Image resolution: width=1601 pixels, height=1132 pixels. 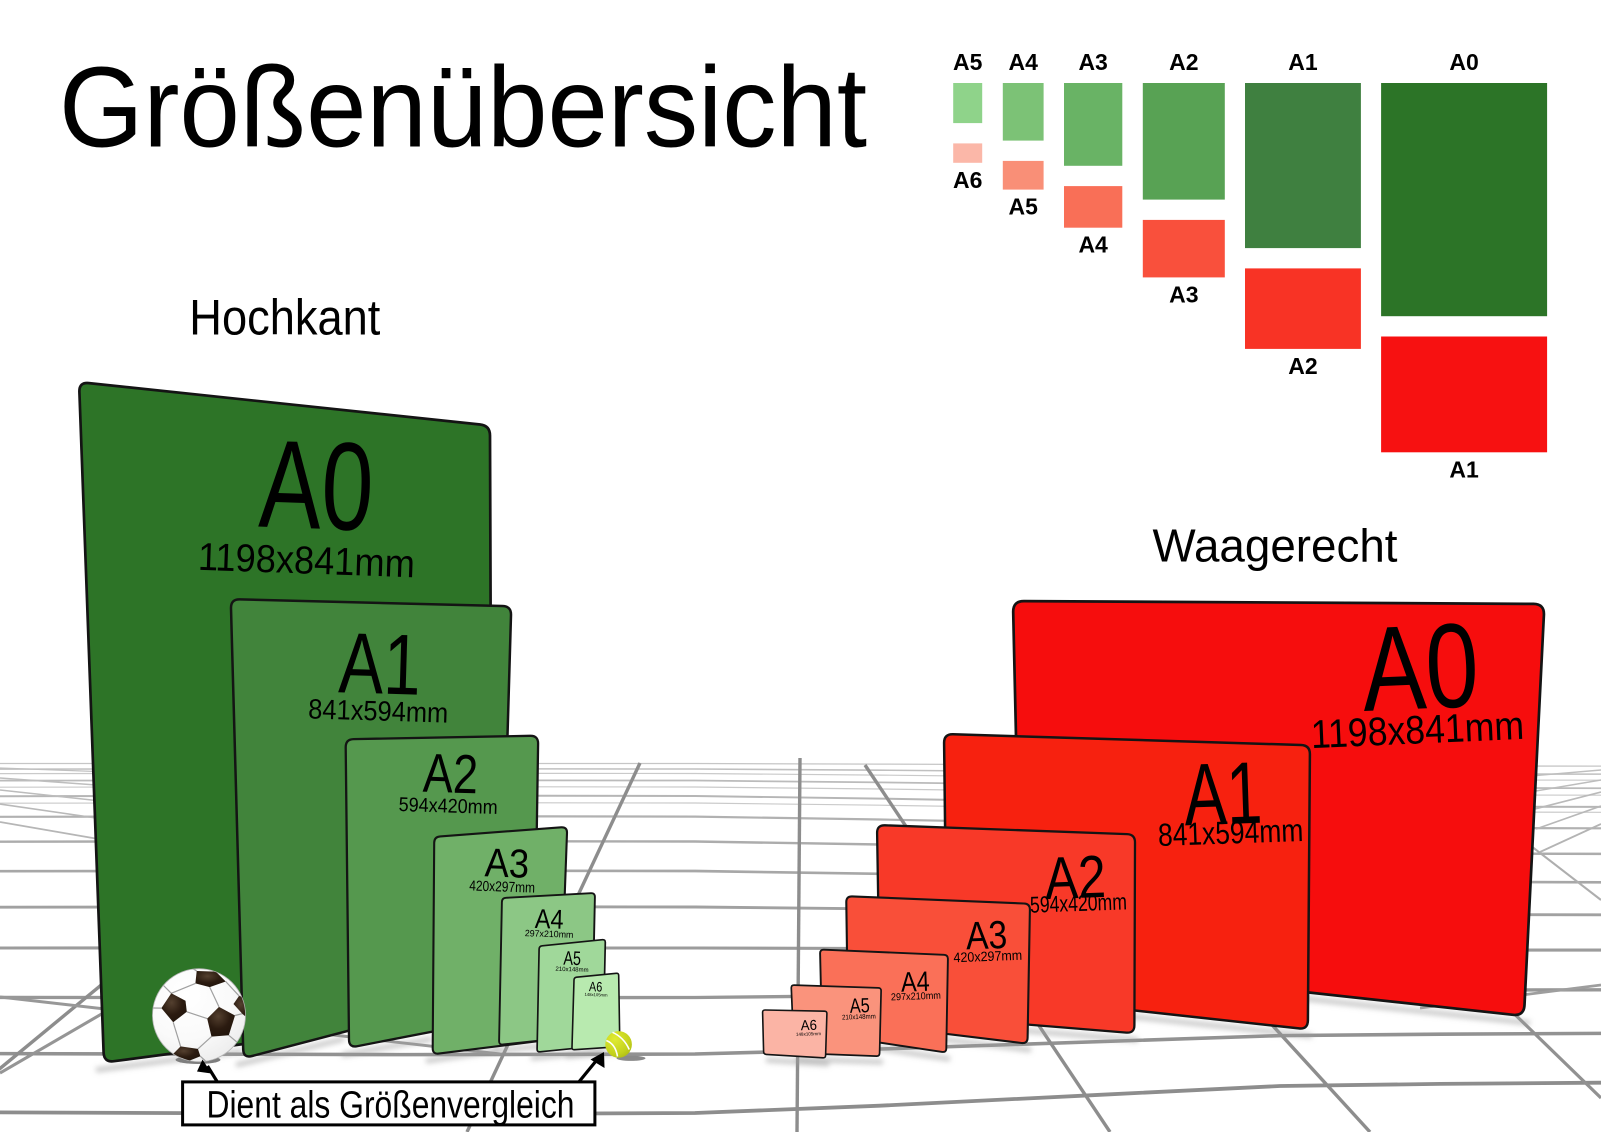 What do you see at coordinates (1275, 545) in the screenshot?
I see `svg-text: Waagerecht` at bounding box center [1275, 545].